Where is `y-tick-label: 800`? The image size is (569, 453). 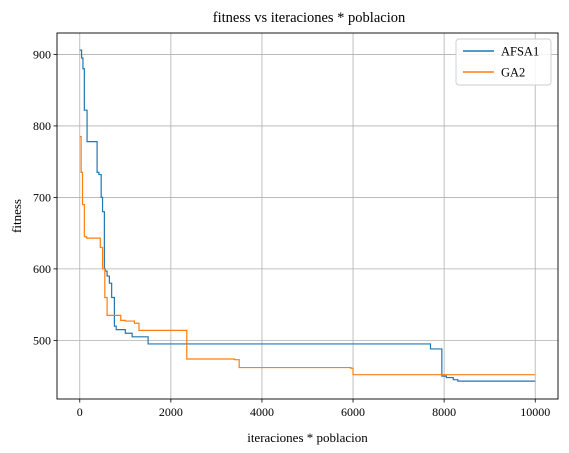 y-tick-label: 800 is located at coordinates (42, 126).